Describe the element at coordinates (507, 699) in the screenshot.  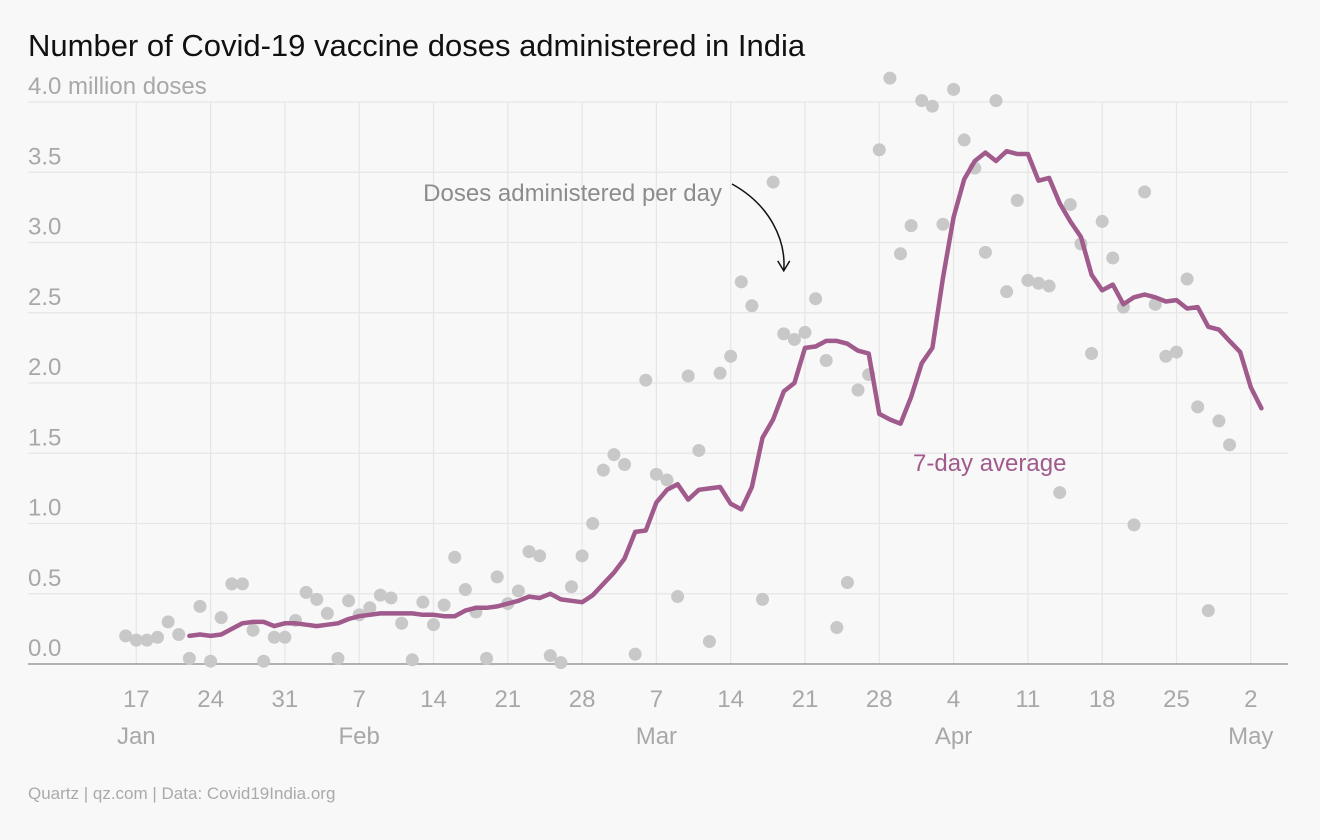
I see `x-tick-label: 21` at that location.